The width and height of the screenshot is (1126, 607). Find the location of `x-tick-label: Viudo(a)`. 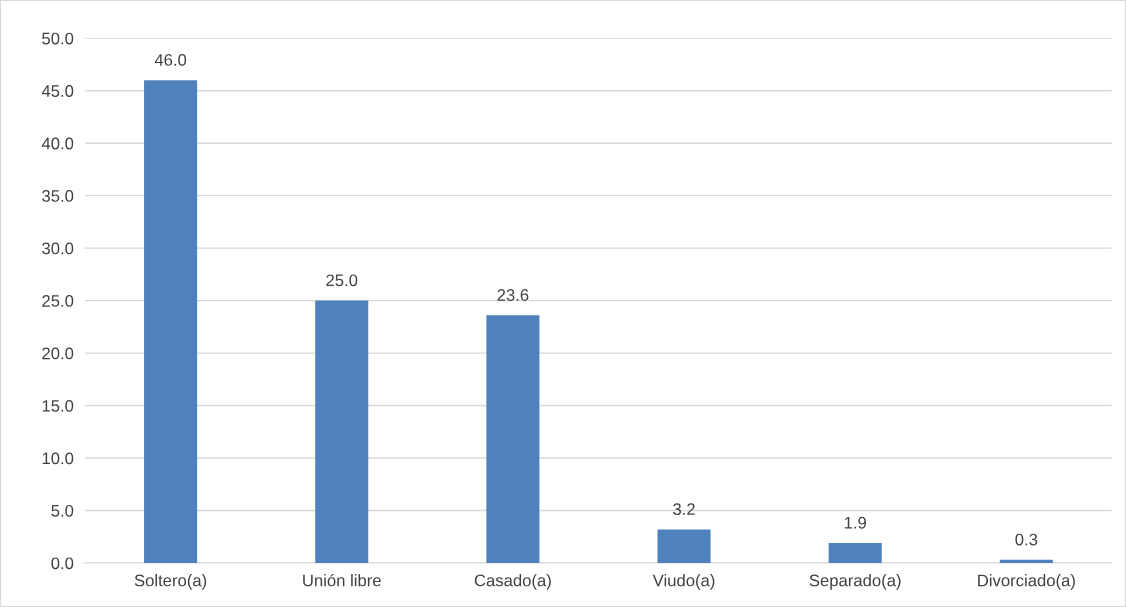

x-tick-label: Viudo(a) is located at coordinates (683, 582).